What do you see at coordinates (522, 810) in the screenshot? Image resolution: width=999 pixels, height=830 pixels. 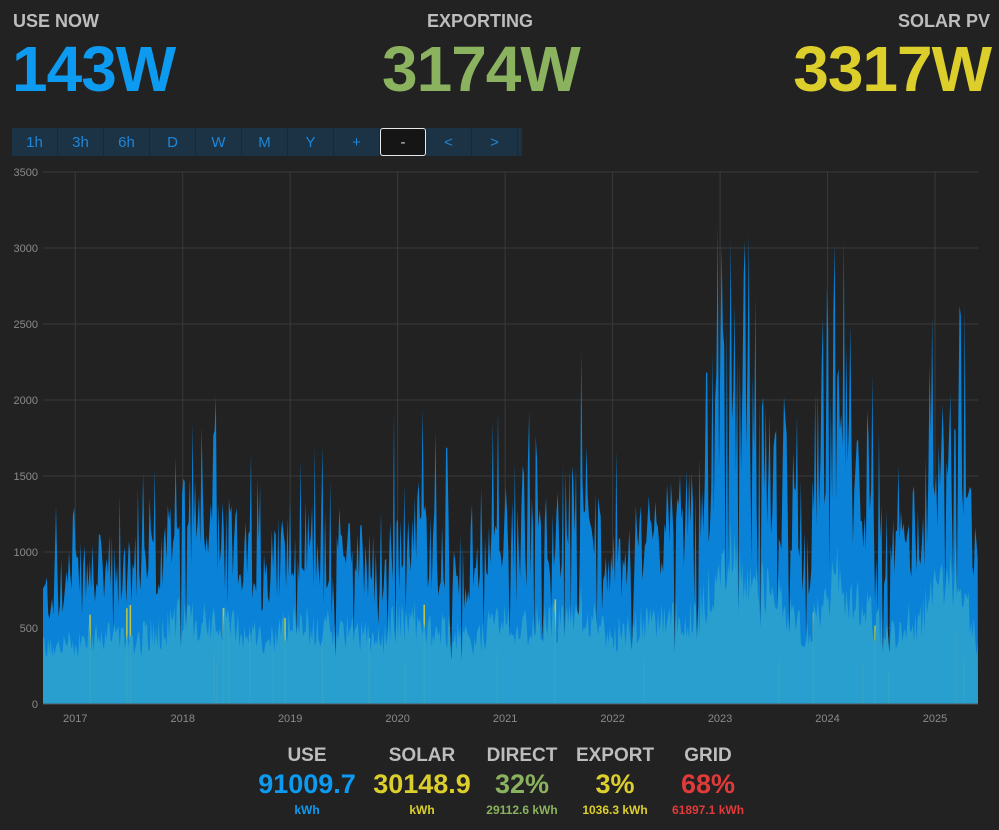 I see `summary-direct-unit: 29112.6 kWh` at bounding box center [522, 810].